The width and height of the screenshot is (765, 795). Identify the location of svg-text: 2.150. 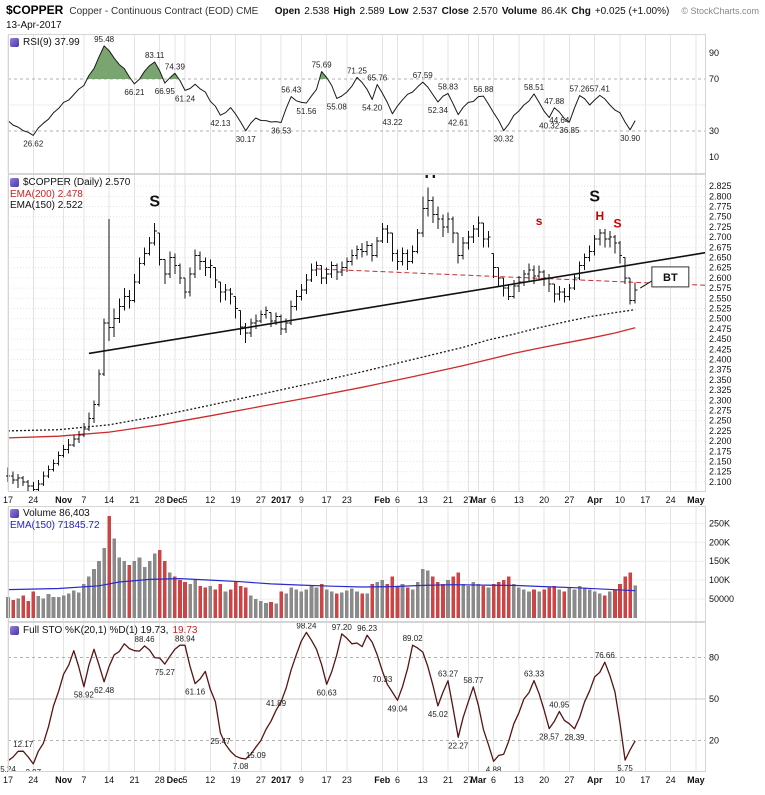
(720, 462).